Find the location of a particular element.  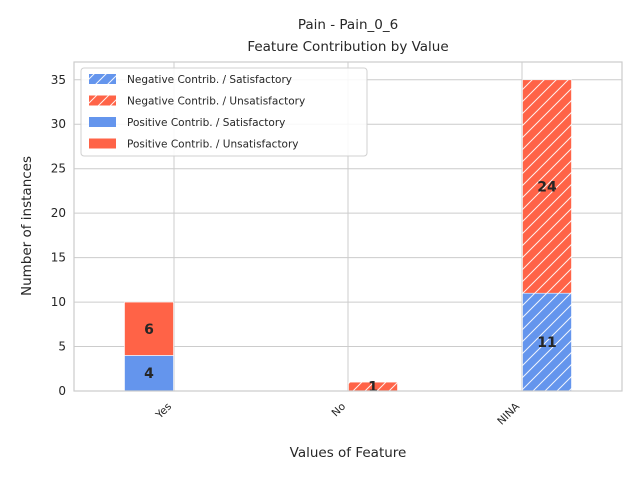

x-tick-label: Yes is located at coordinates (163, 411).